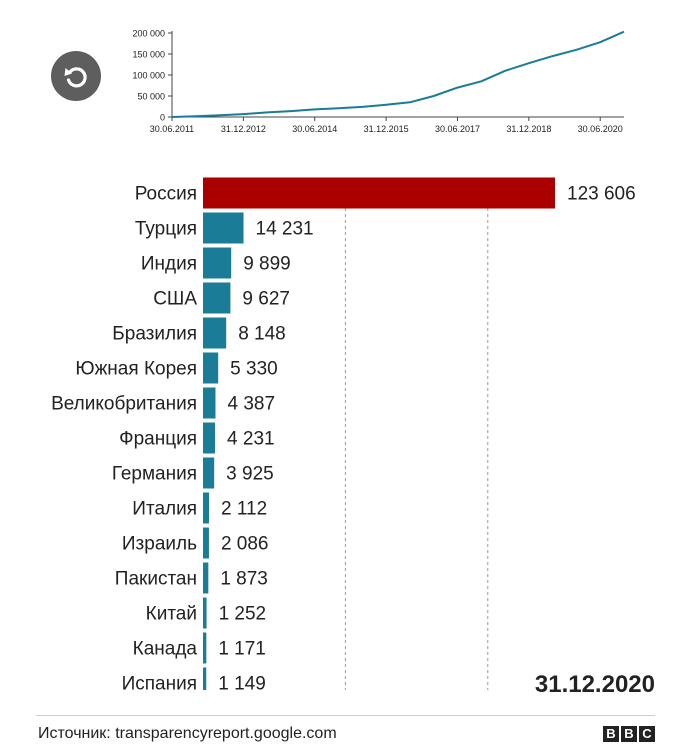 This screenshot has height=755, width=673. I want to click on bar-category-label: Италия, so click(164, 509).